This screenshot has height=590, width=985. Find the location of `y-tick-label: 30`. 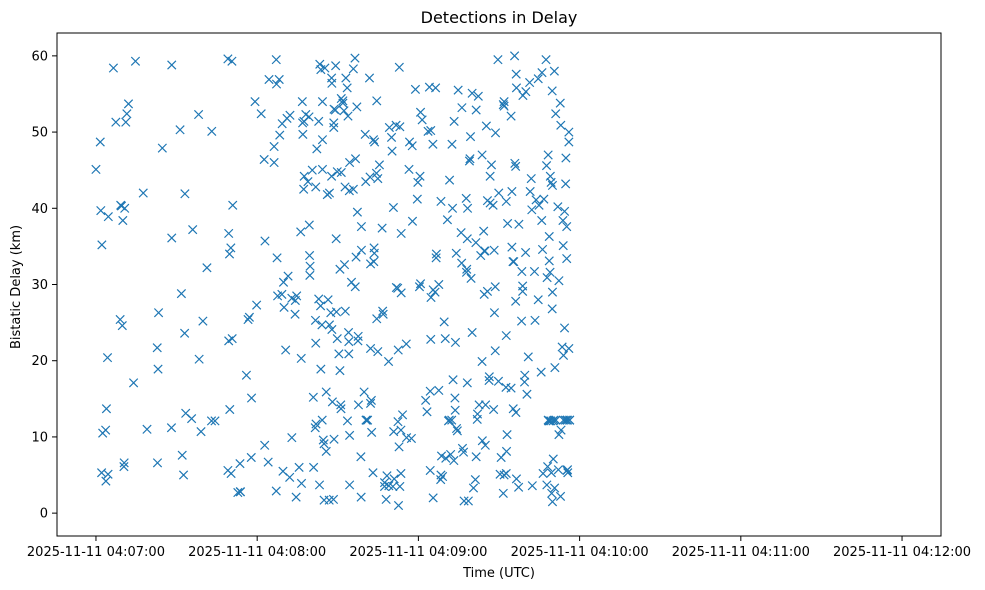

y-tick-label: 30 is located at coordinates (39, 285).